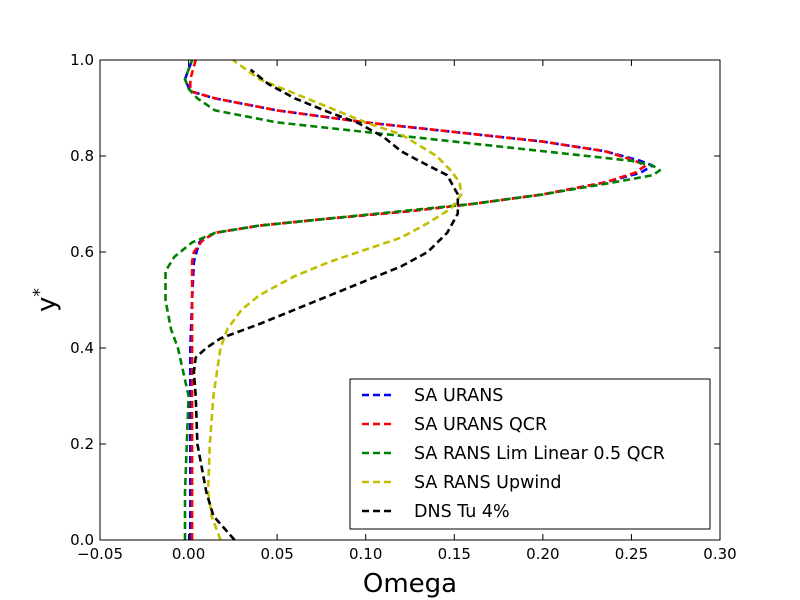 This screenshot has width=800, height=600. What do you see at coordinates (40, 292) in the screenshot?
I see `y-axis-title-superscript: *` at bounding box center [40, 292].